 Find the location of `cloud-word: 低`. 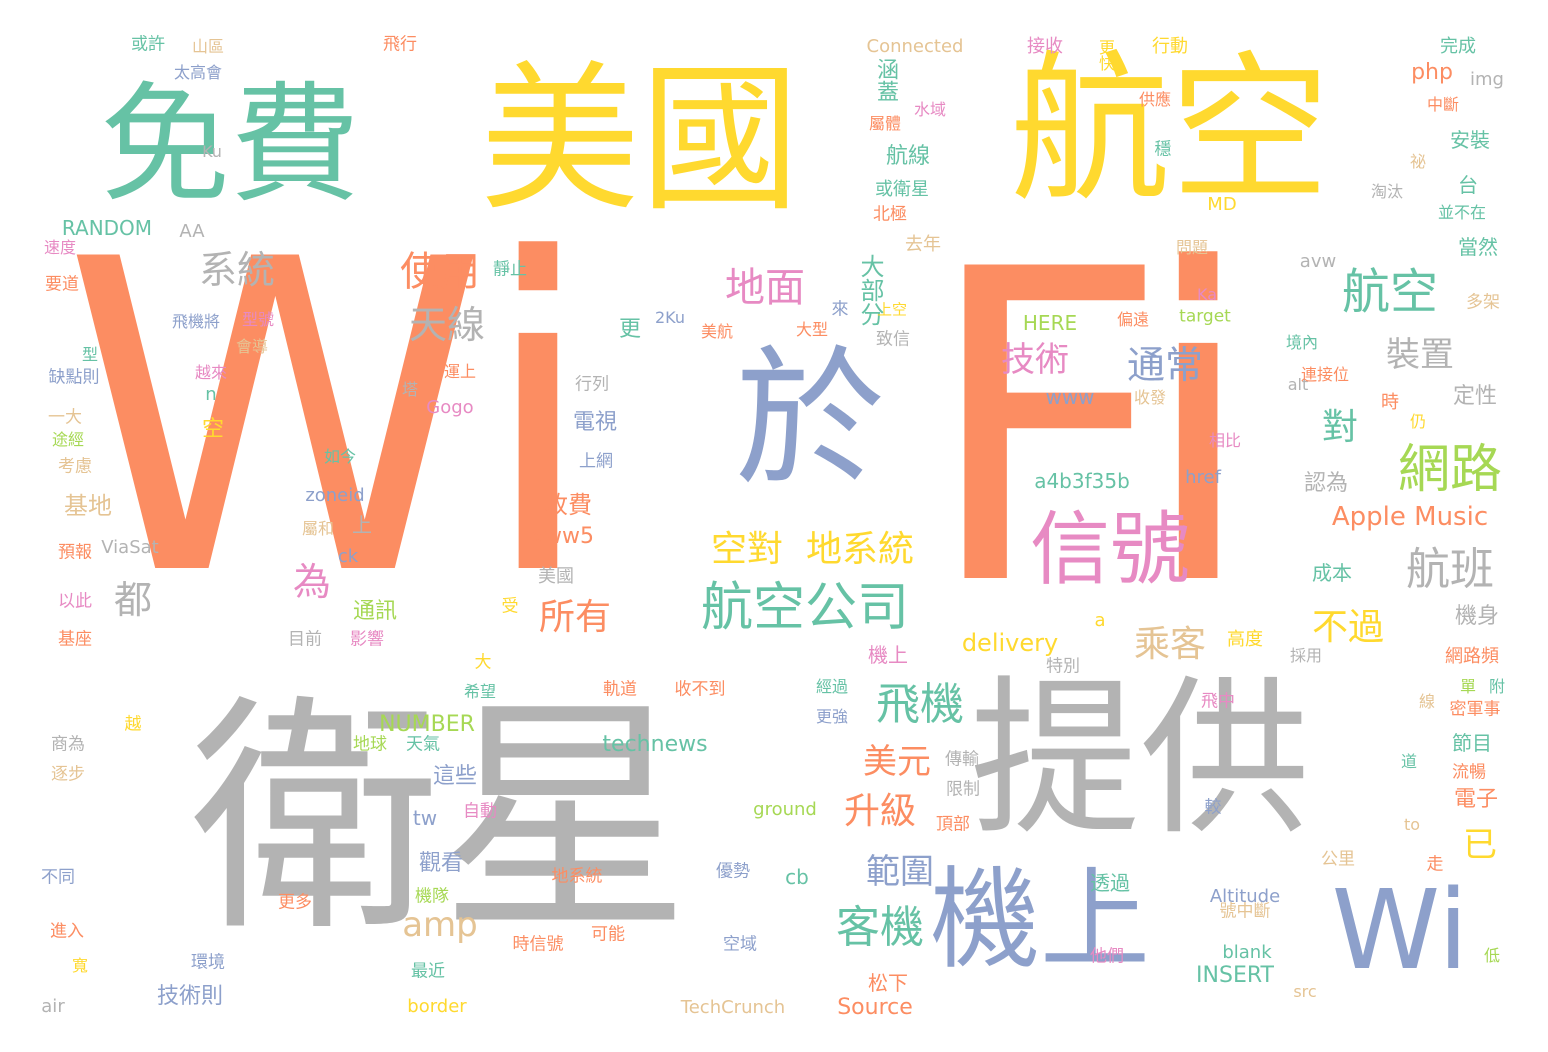

cloud-word: 低 is located at coordinates (1492, 955).